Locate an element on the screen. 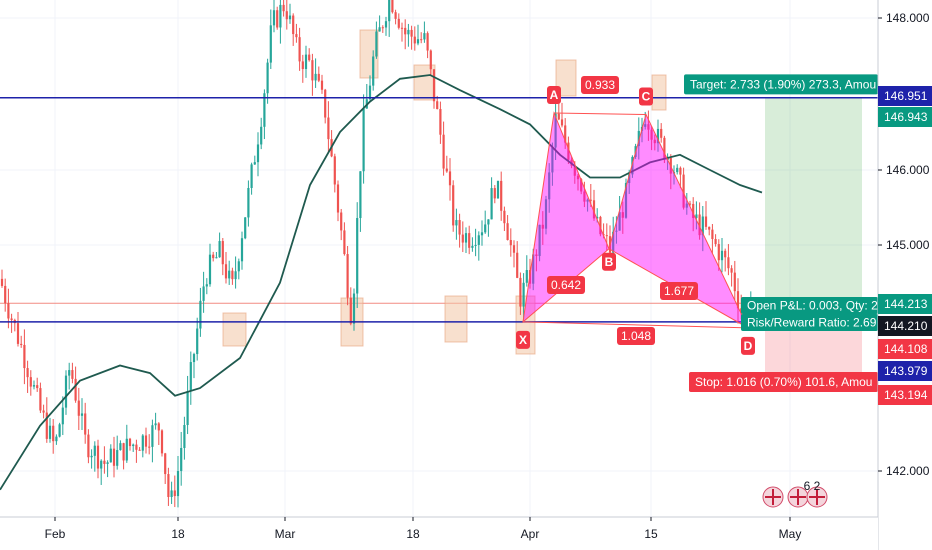  pnl-label: Open P&L: 0.003, Qty: 2 is located at coordinates (812, 306).